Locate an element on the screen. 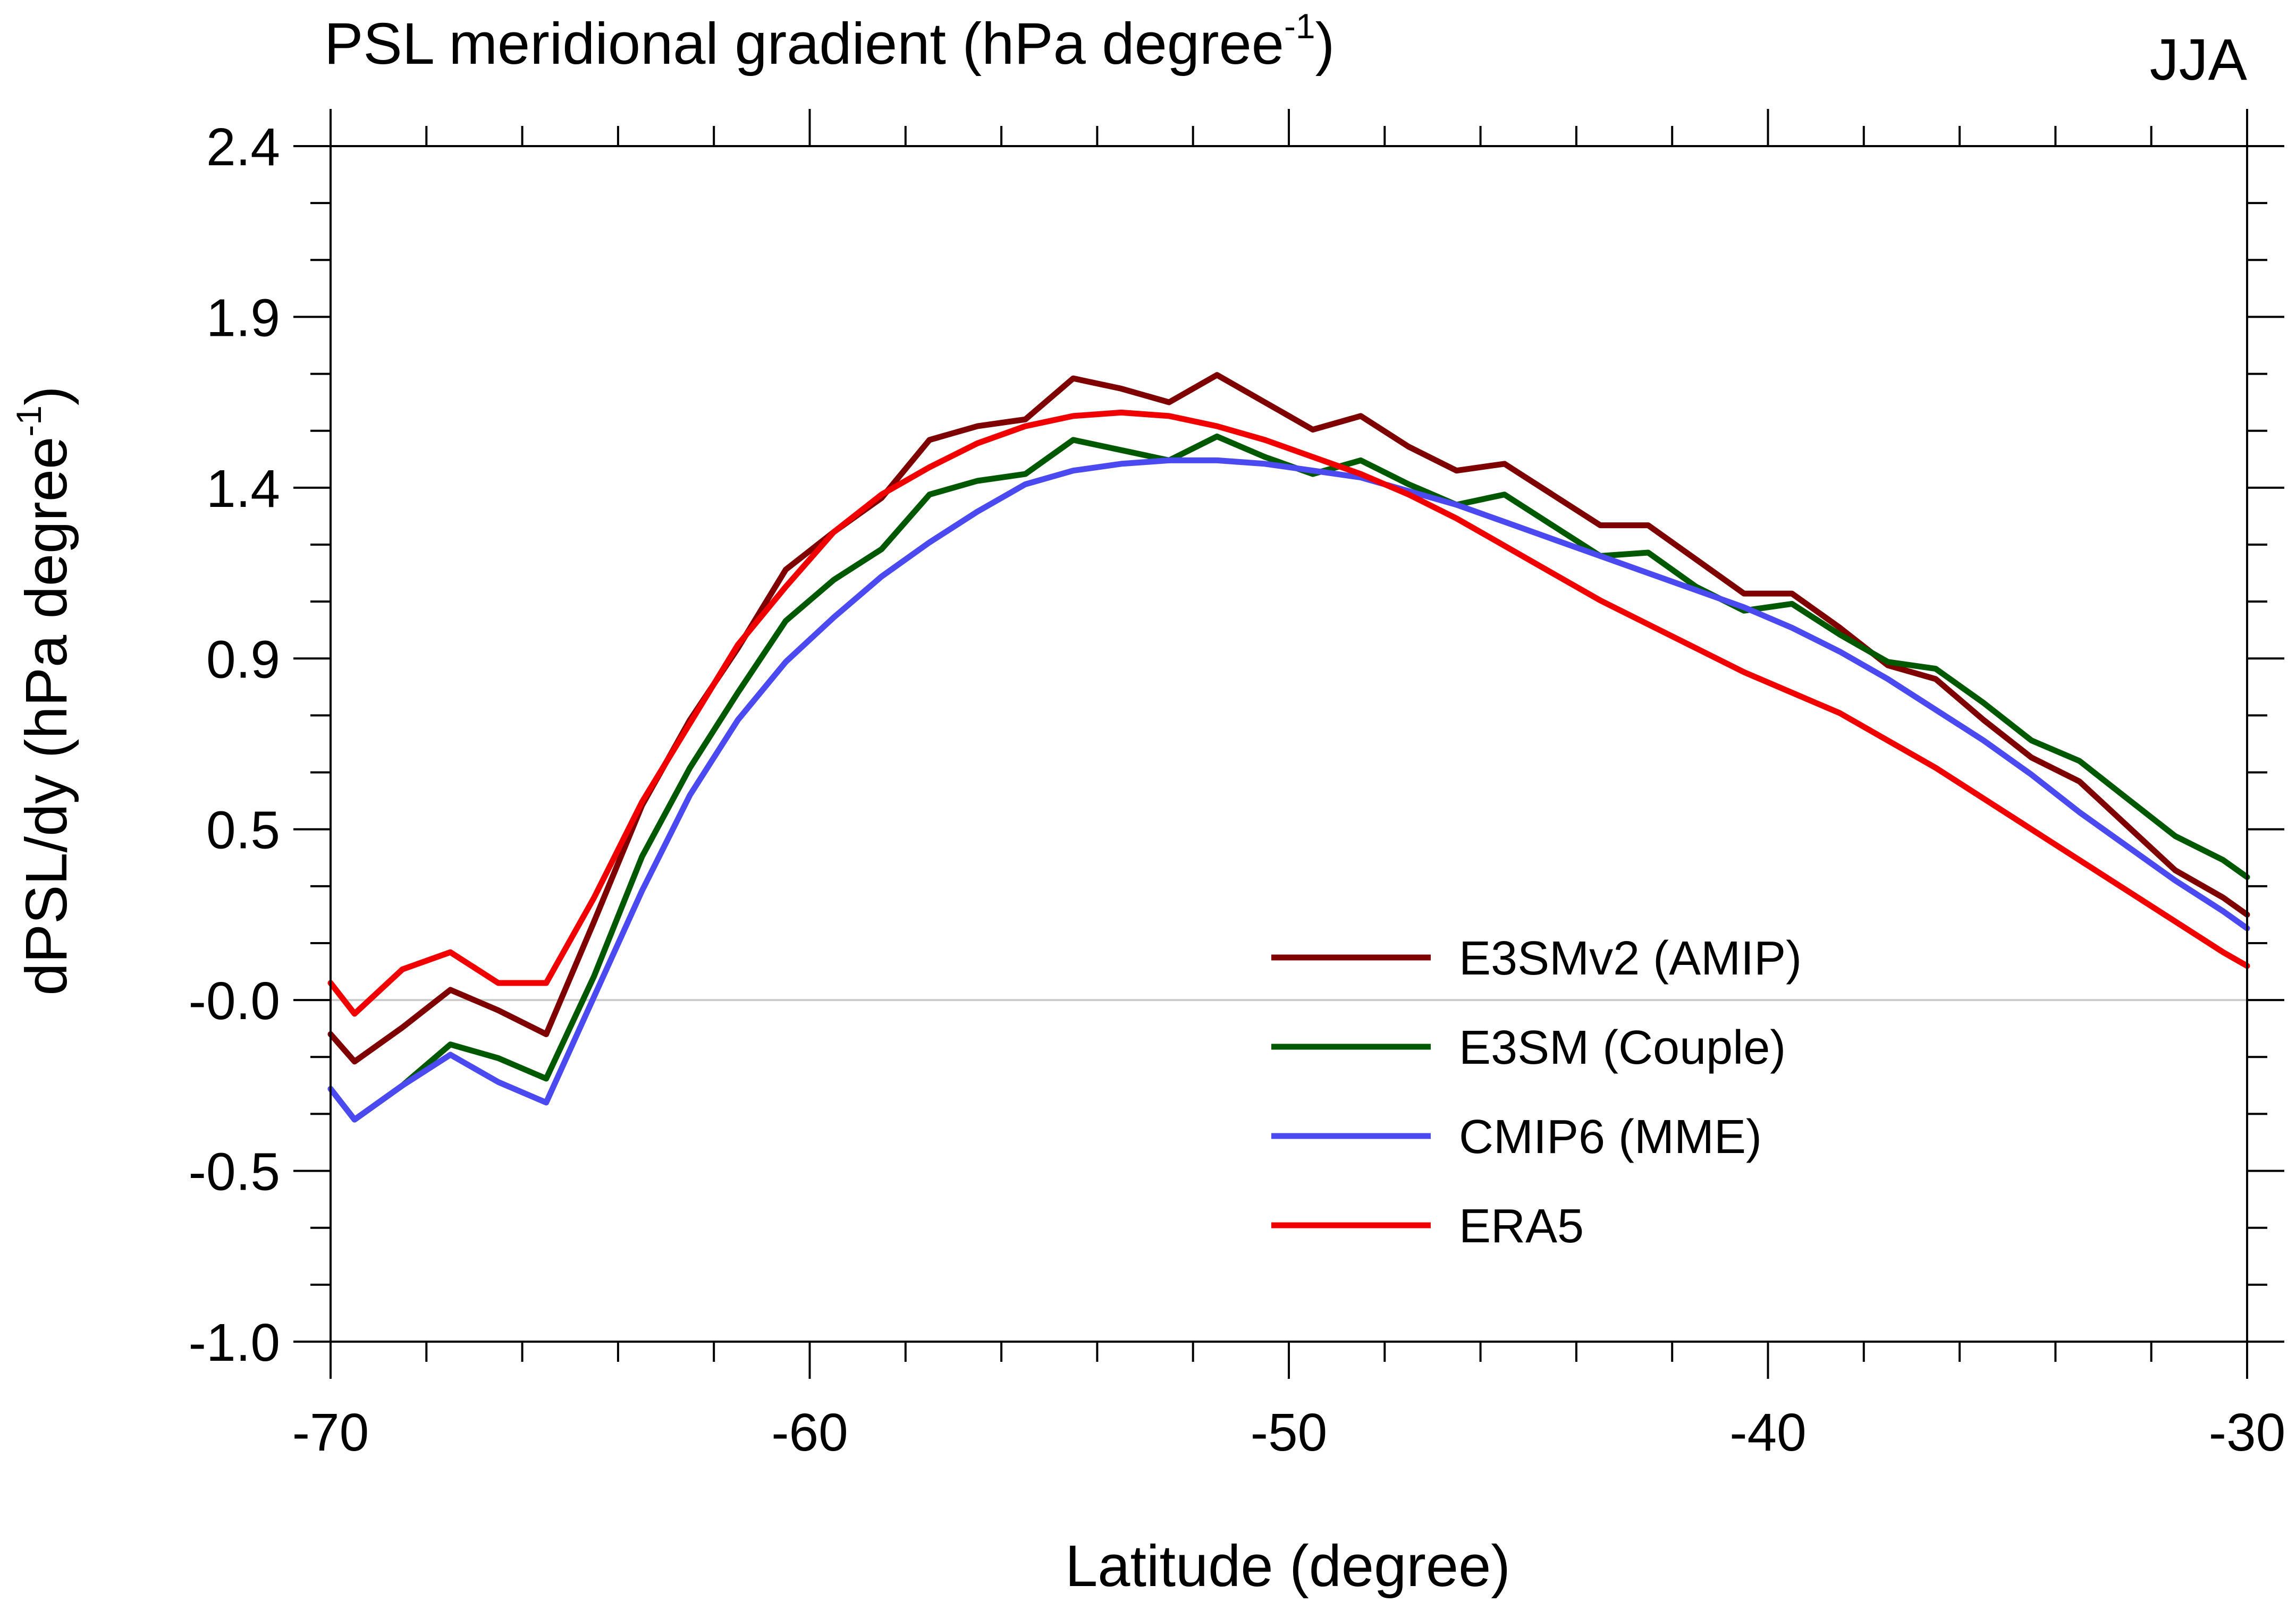 The image size is (2296, 1602). y-tick-label: 1.9 is located at coordinates (243, 317).